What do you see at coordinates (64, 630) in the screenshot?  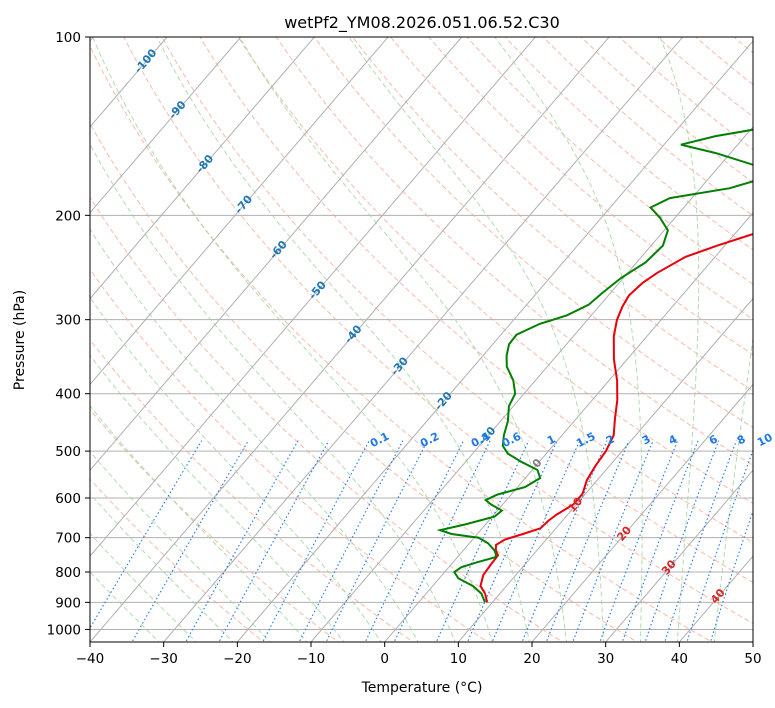 I see `y-tick-label: 1000` at bounding box center [64, 630].